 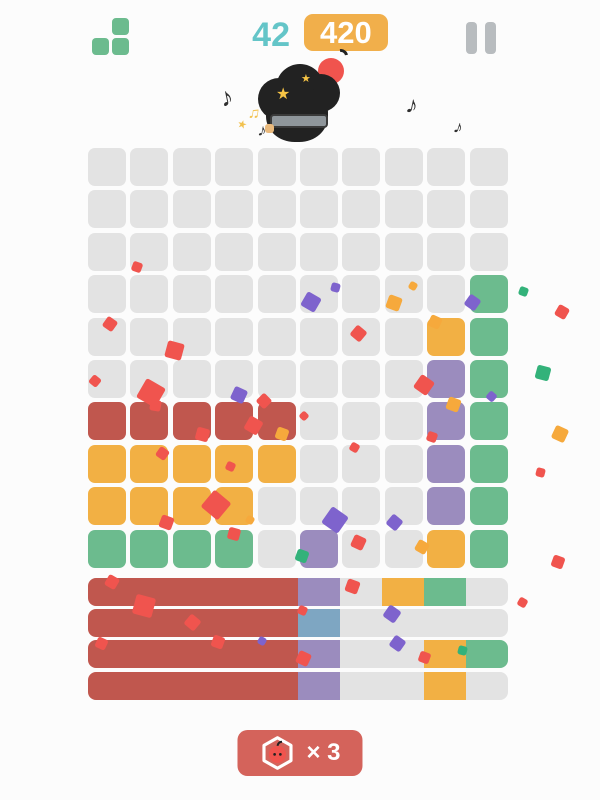 I want to click on pause-button, so click(x=481, y=38).